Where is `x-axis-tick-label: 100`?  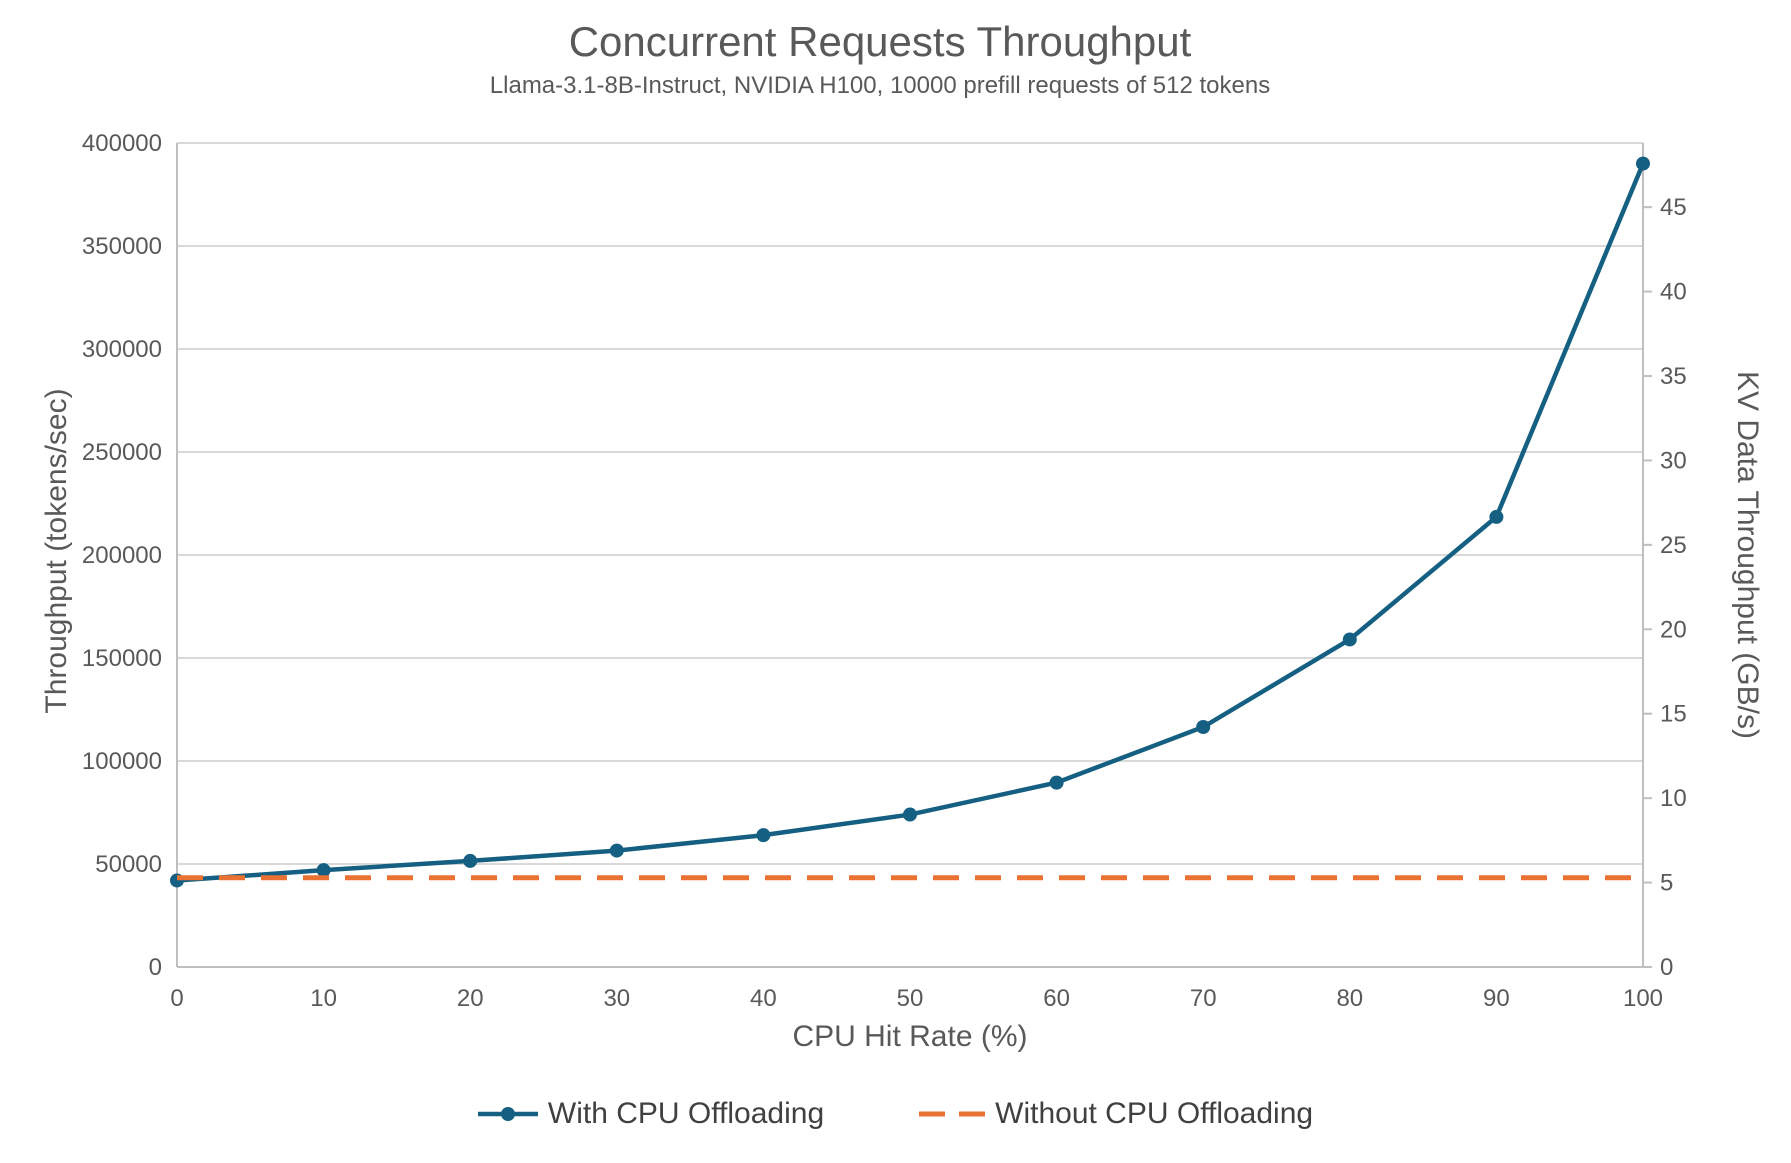
x-axis-tick-label: 100 is located at coordinates (1643, 998).